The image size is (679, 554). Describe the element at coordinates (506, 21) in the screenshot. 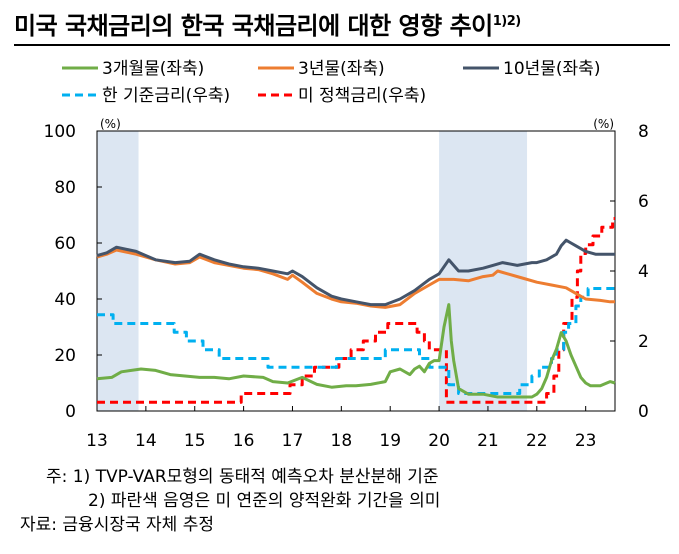

I see `chart-title-footnote-marks: 1)2)` at that location.